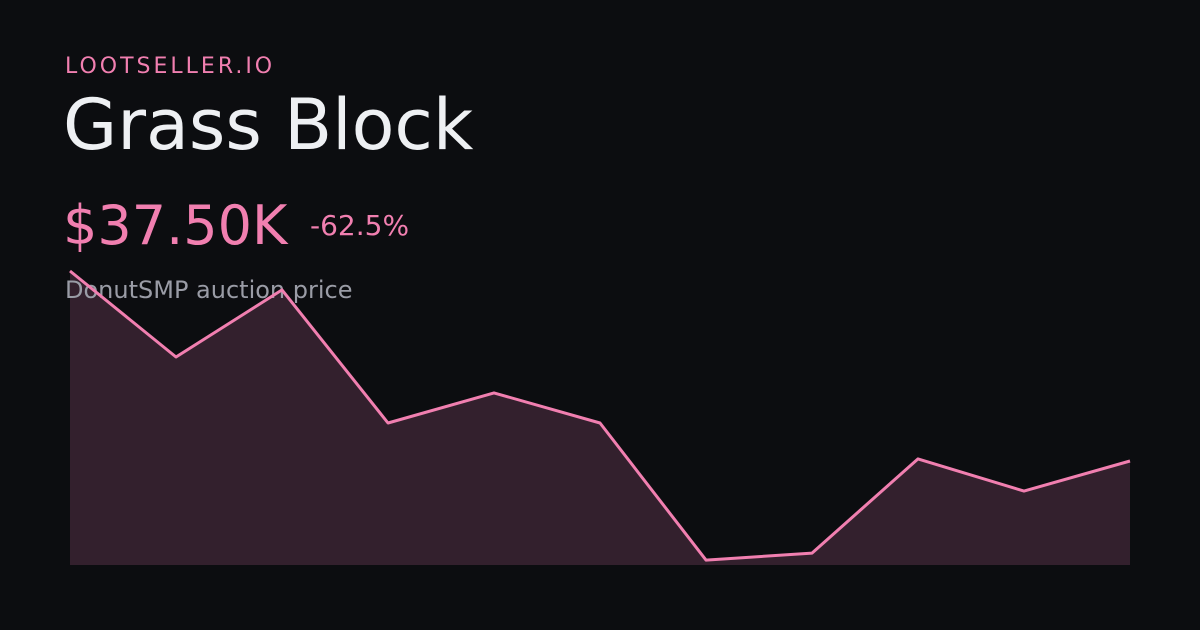 Image resolution: width=1200 pixels, height=630 pixels. Describe the element at coordinates (170, 66) in the screenshot. I see `brand: LOOTSELLER.IO` at that location.